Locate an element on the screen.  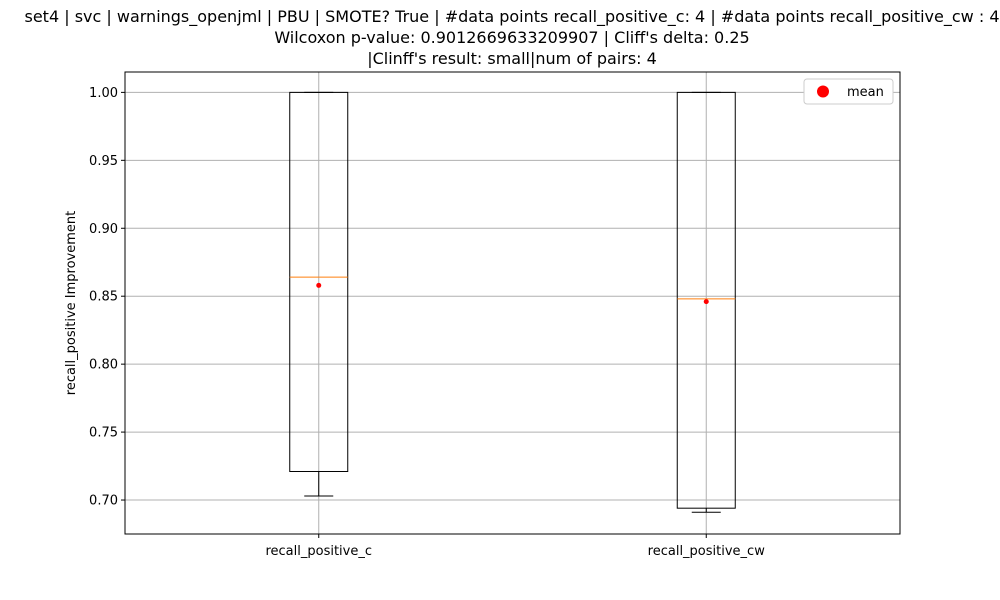
y-tick-label-4: 0.90 is located at coordinates (103, 229).